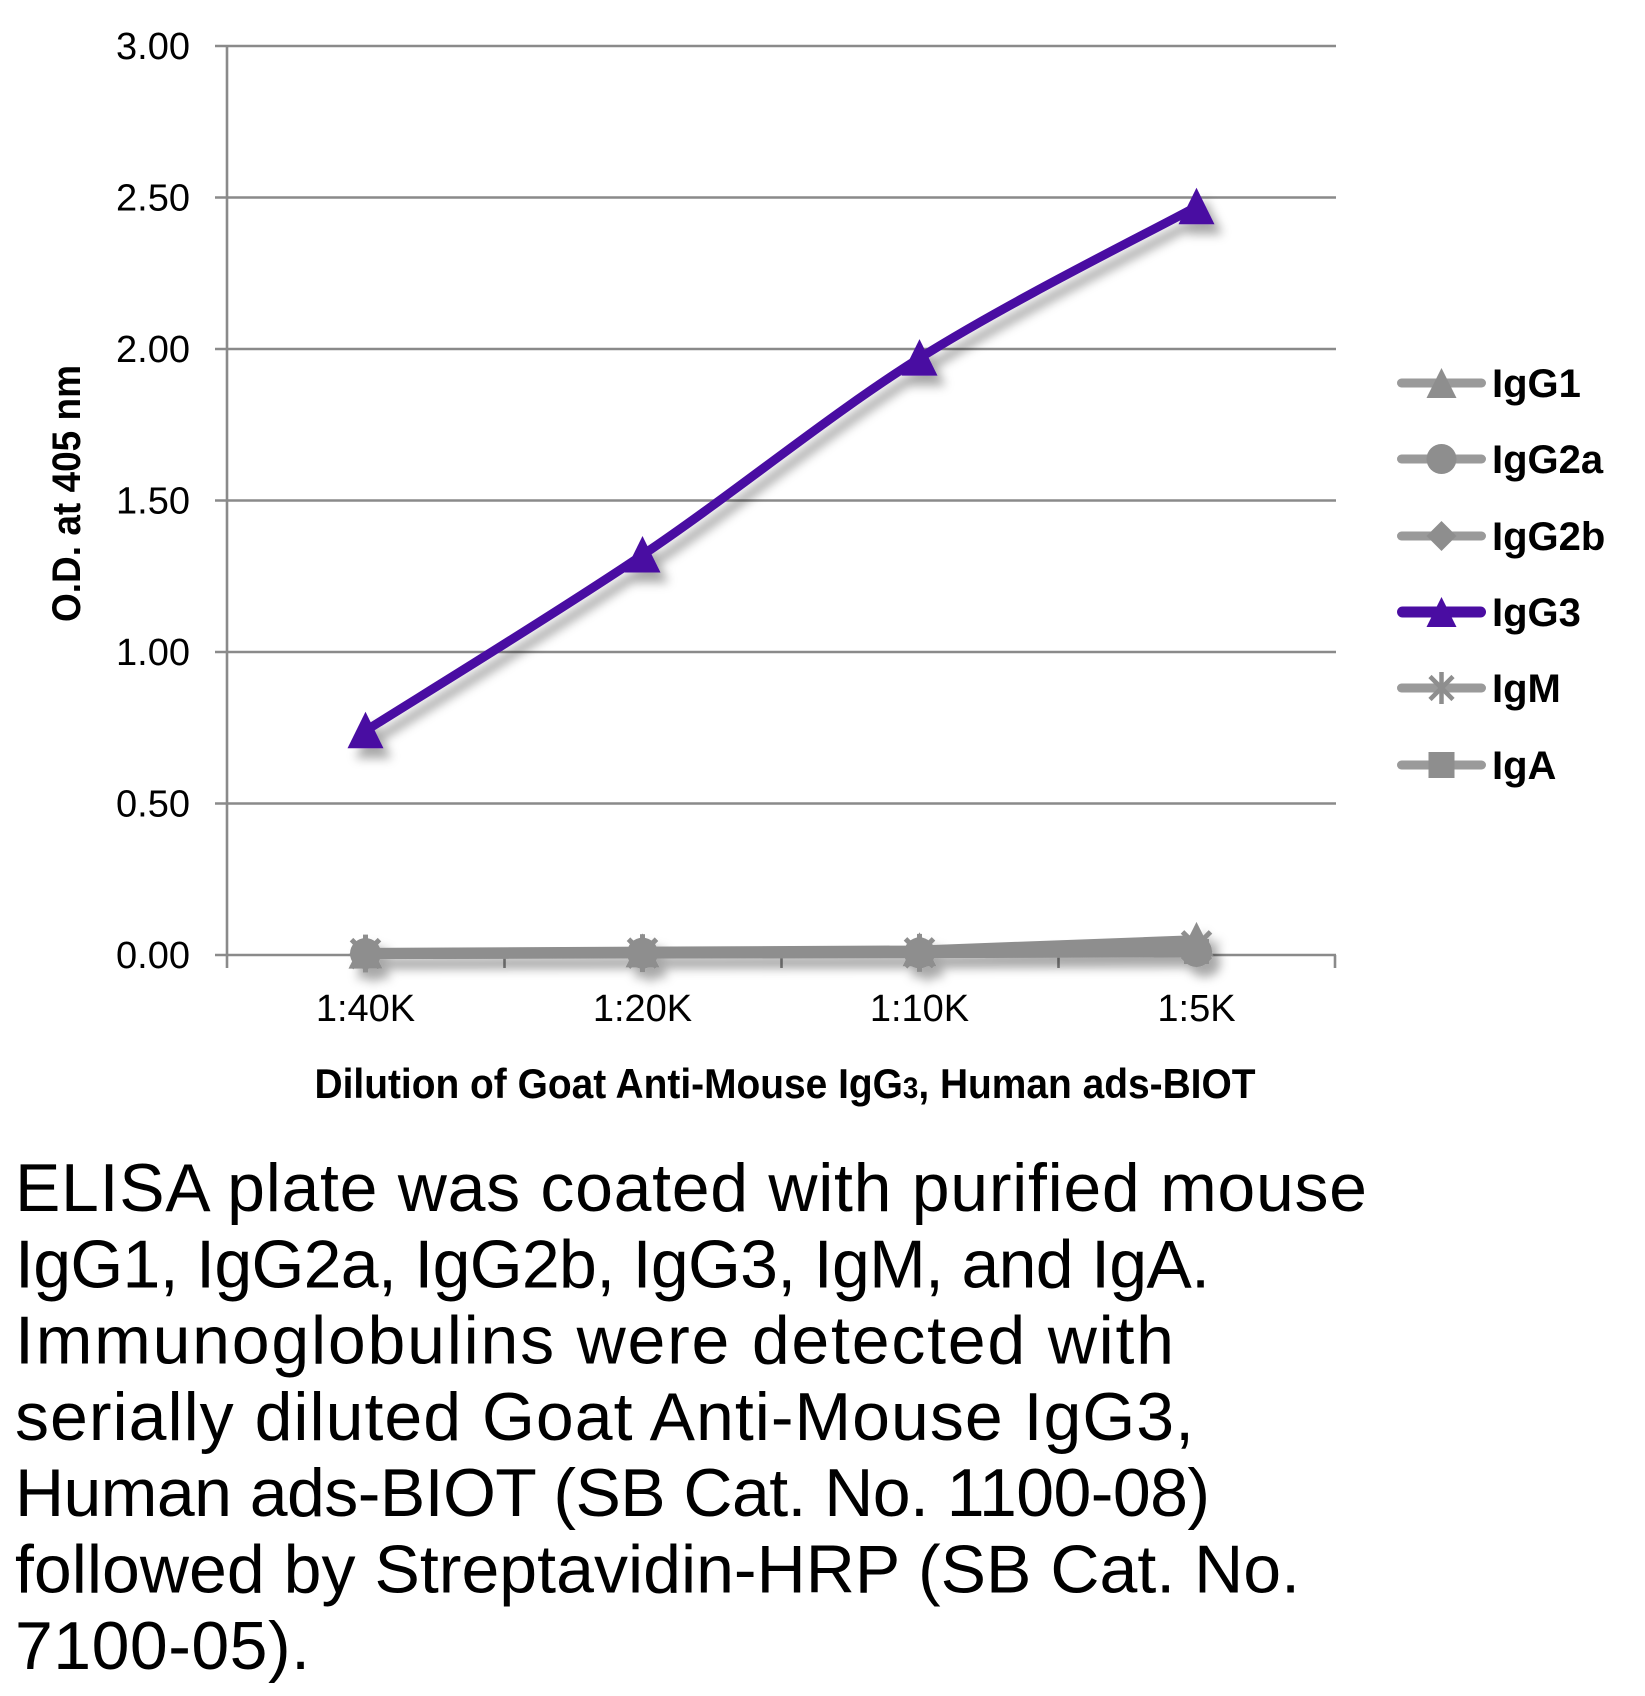 This screenshot has width=1645, height=1696. Describe the element at coordinates (612, 1493) in the screenshot. I see `svg-text:Human ads-BIOT (SB Cat. No. 11: Human ads-BIOT (SB Cat. No. 1100-08)` at that location.